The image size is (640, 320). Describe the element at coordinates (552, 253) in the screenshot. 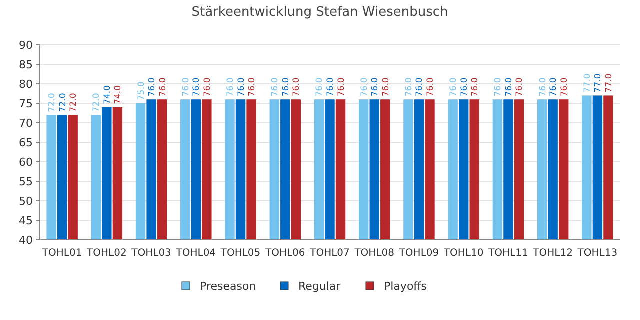

I see `x-tick-label: TOHL12` at that location.